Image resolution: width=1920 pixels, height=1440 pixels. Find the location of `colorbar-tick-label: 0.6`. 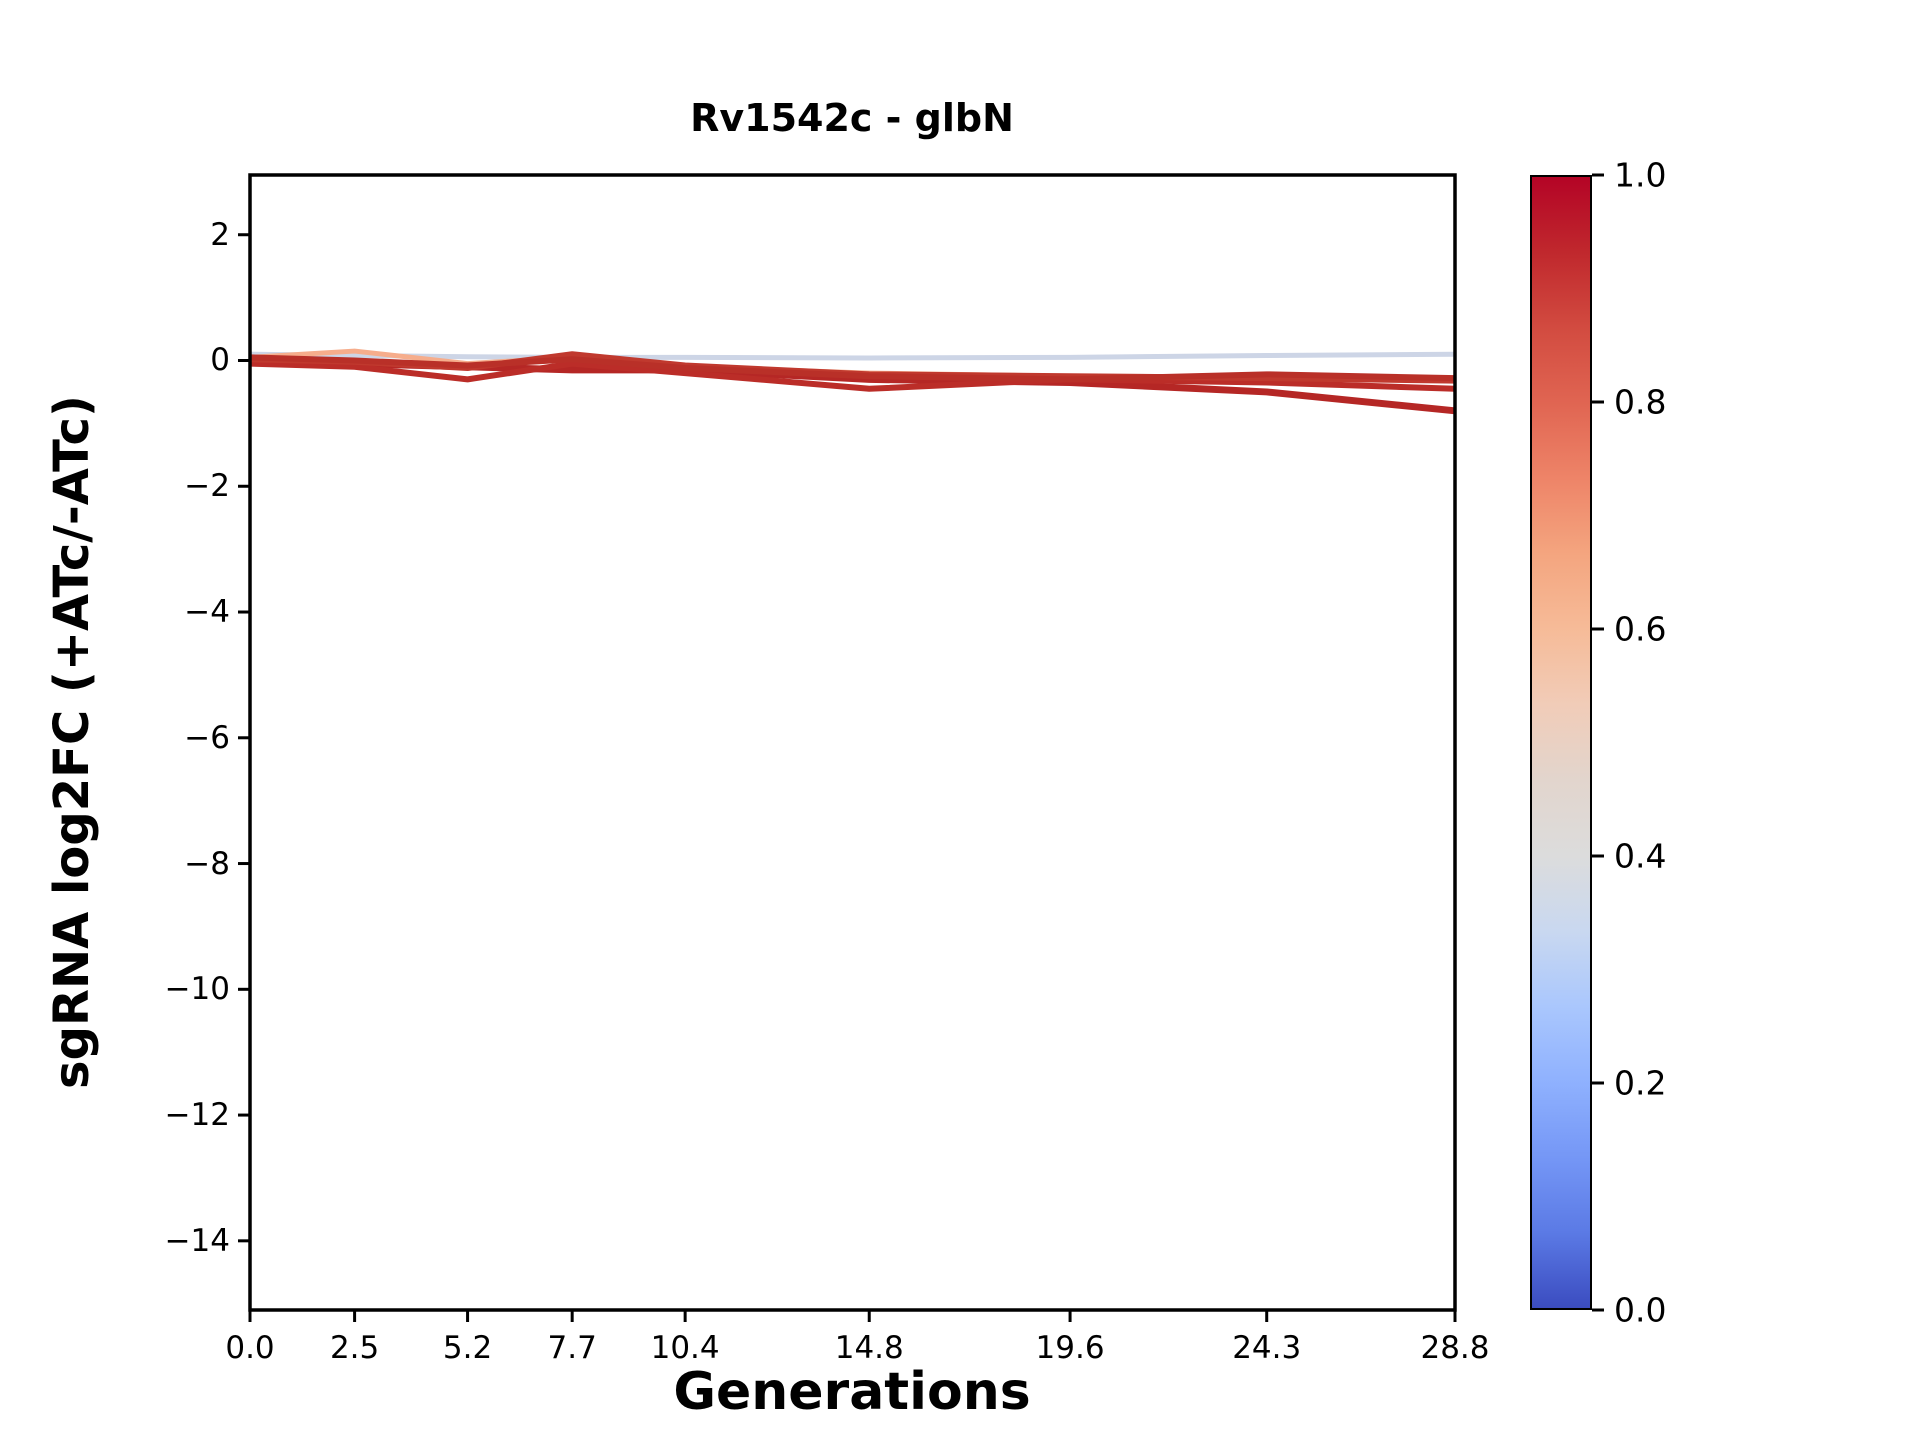

colorbar-tick-label: 0.6 is located at coordinates (1640, 629).